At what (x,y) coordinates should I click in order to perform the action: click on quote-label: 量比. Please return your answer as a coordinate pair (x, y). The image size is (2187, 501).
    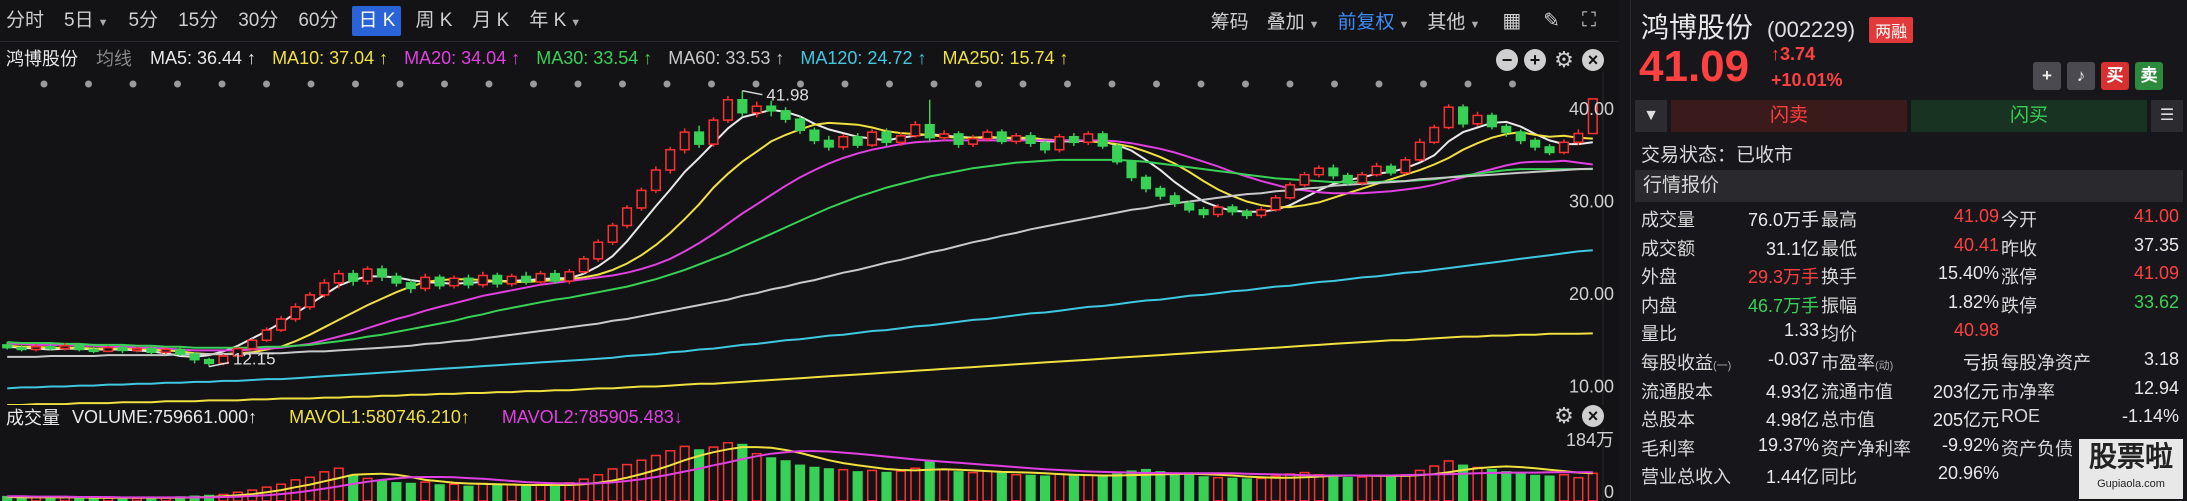
    Looking at the image, I should click on (1659, 334).